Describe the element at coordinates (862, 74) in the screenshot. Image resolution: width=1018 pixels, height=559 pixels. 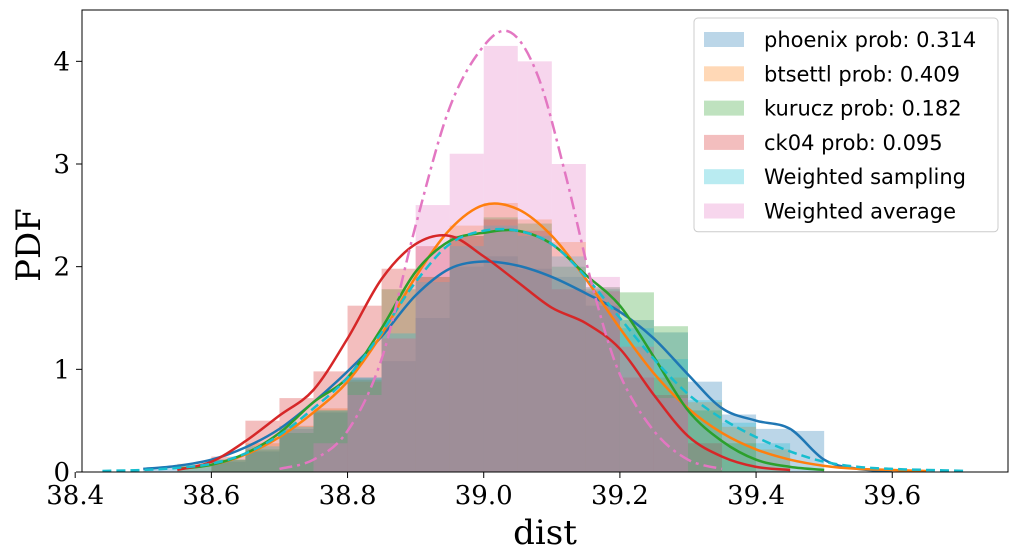
I see `legend-label: btsettl prob: 0.409` at that location.